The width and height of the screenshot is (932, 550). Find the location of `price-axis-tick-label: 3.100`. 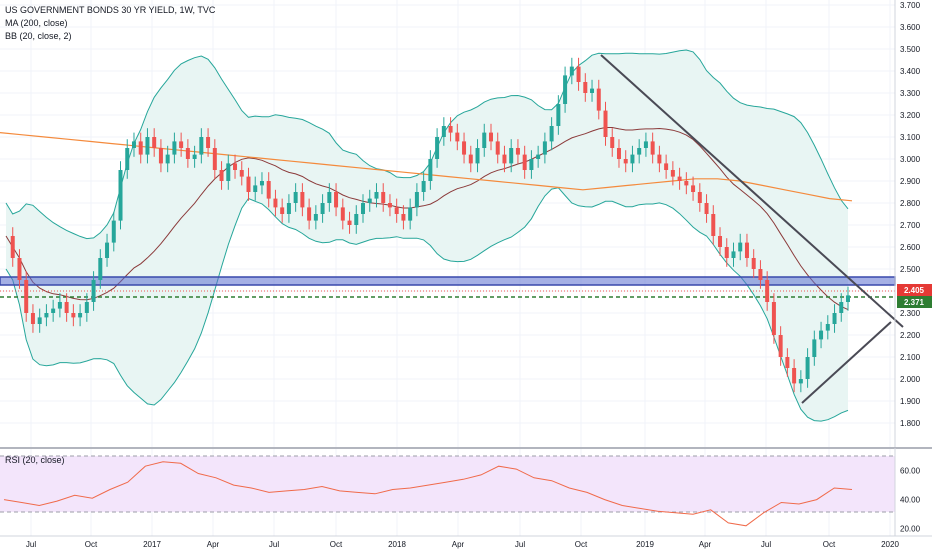

price-axis-tick-label: 3.100 is located at coordinates (910, 137).